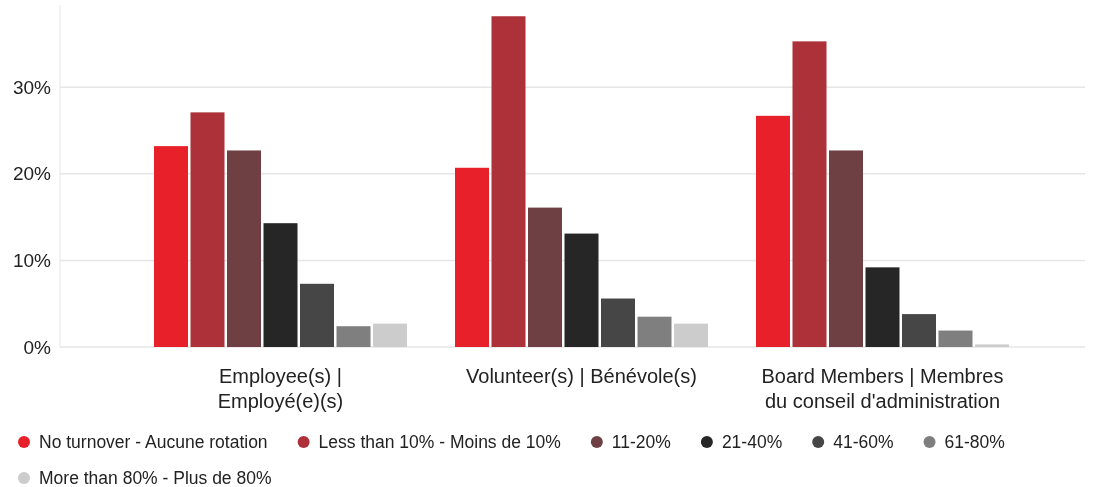  I want to click on x-tick-label: Employee(s) | Employé(e)(s), so click(280, 388).